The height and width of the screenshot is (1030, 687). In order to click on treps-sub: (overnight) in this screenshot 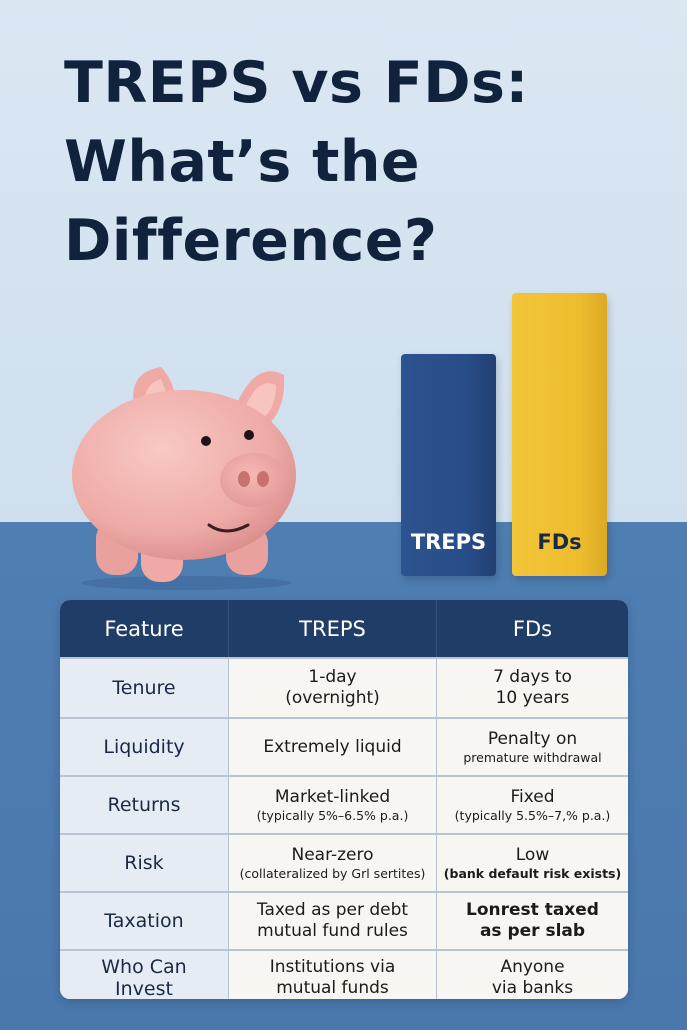, I will do `click(332, 698)`.